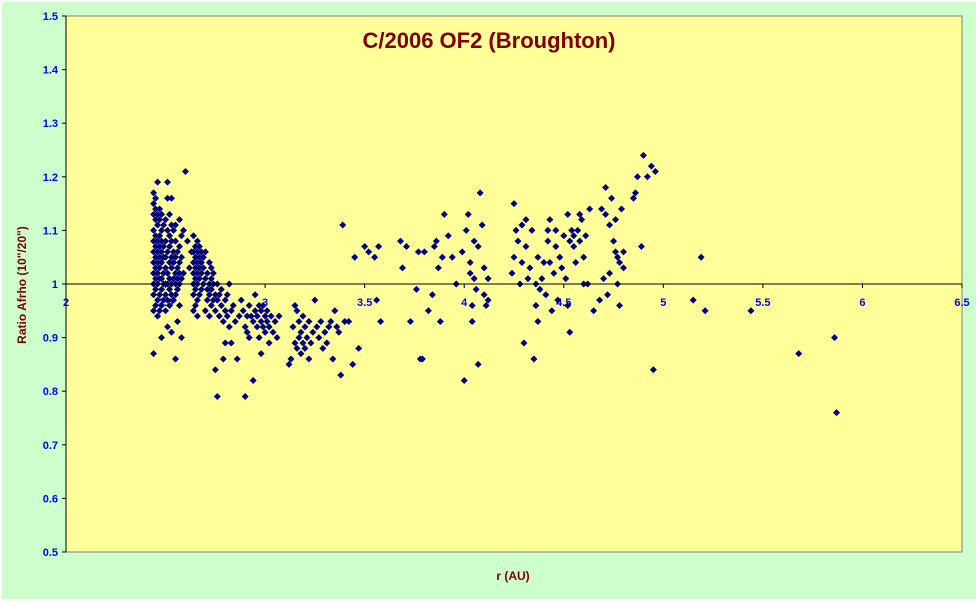 This screenshot has height=606, width=978. What do you see at coordinates (50, 124) in the screenshot?
I see `y-tick-label: 1.3` at bounding box center [50, 124].